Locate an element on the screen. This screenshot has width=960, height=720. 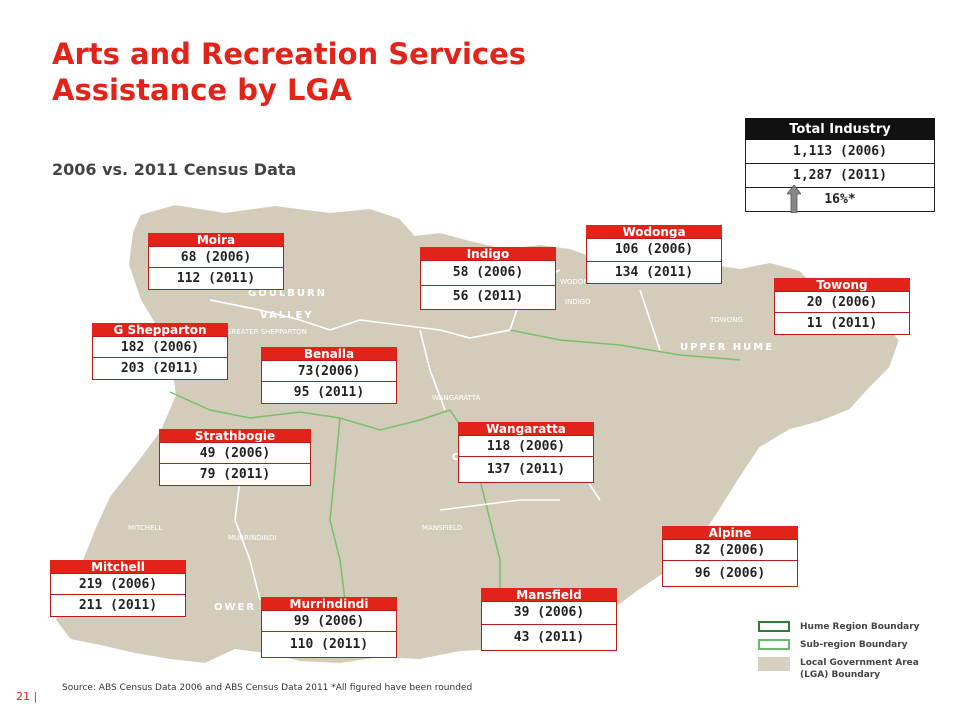
lga-card-indigo: Indigo 58 (2006) 56 (2011) is located at coordinates (488, 278).